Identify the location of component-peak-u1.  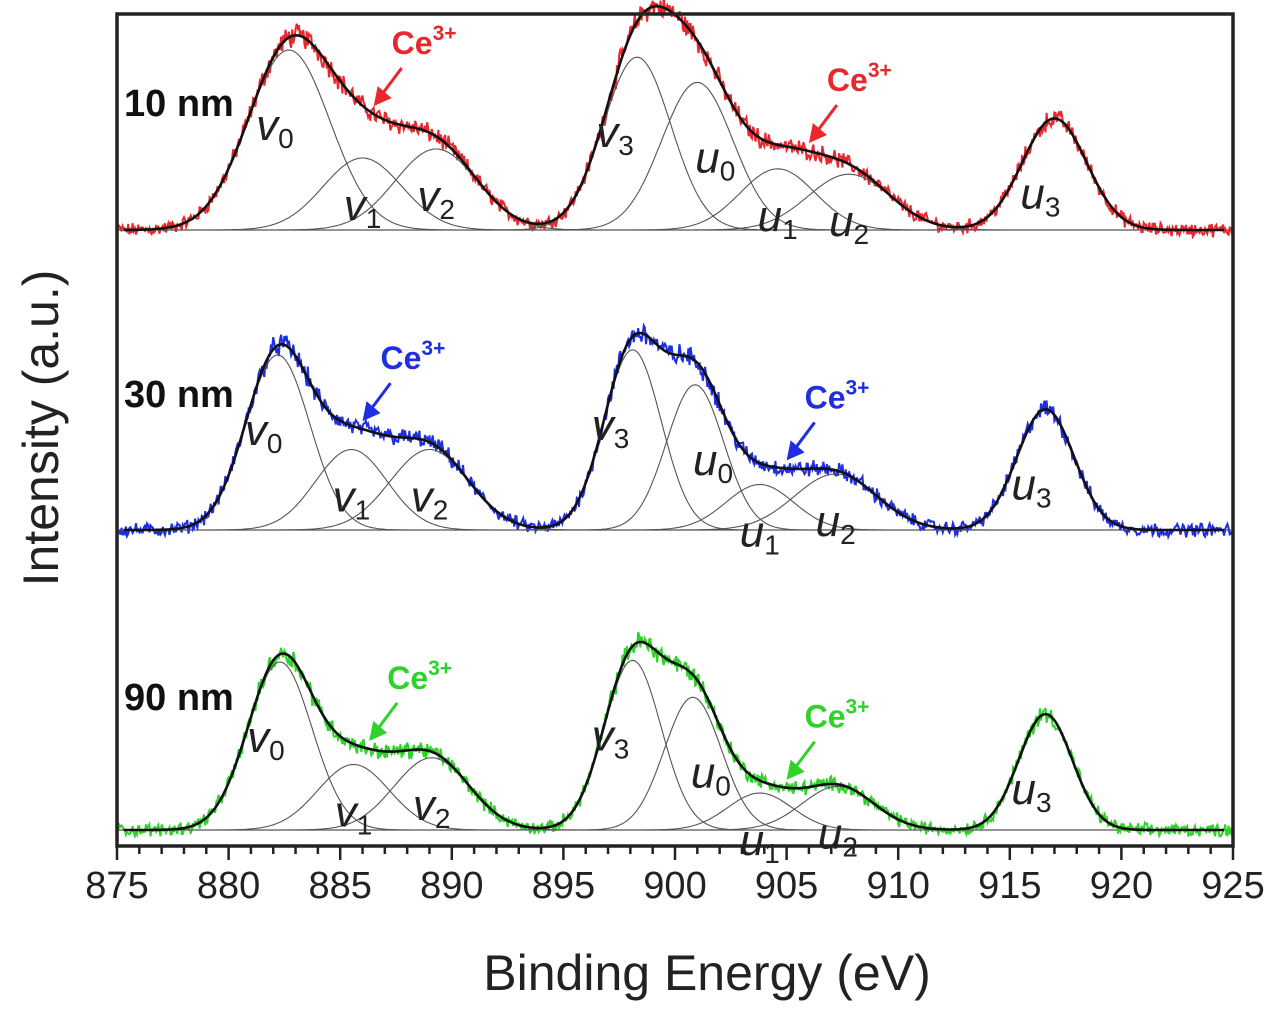
(760, 811).